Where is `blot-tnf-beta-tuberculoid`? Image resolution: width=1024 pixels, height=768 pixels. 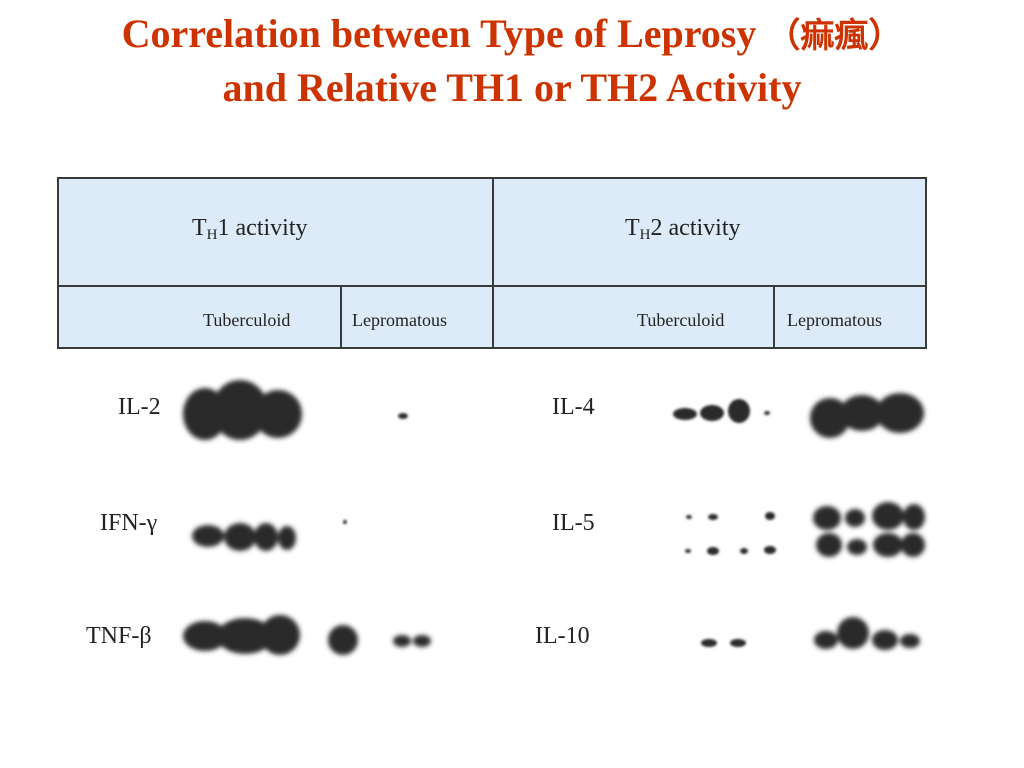
blot-tnf-beta-tuberculoid is located at coordinates (241, 635).